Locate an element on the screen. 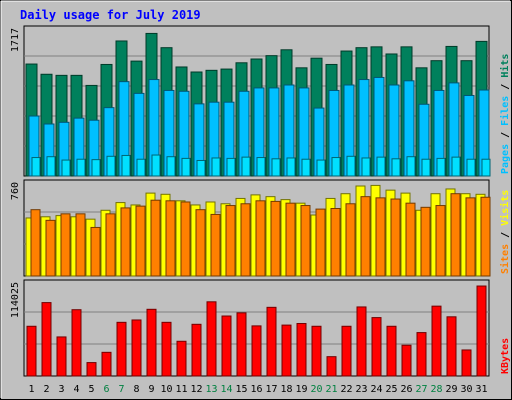 The height and width of the screenshot is (400, 512). legend-text: KBytes is located at coordinates (505, 356).